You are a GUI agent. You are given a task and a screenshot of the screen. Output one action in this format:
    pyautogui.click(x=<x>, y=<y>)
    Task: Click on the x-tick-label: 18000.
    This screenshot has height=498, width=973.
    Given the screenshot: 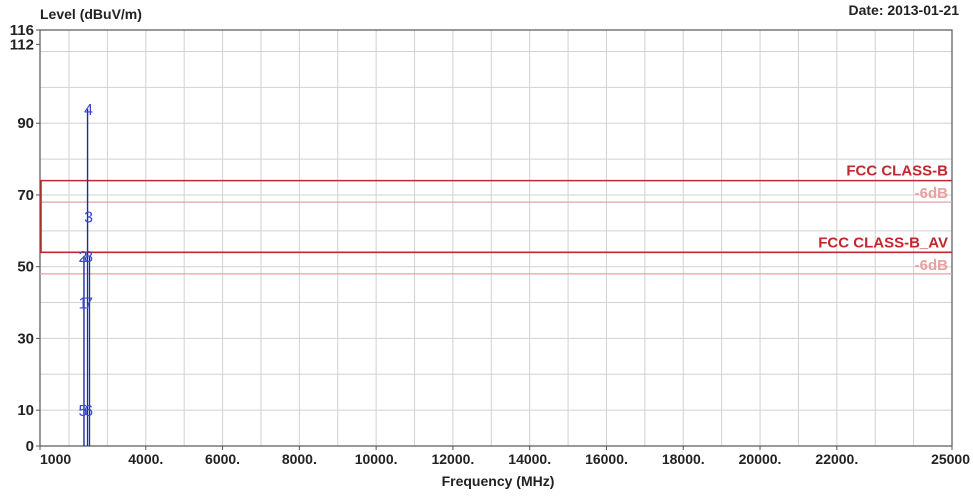 What is the action you would take?
    pyautogui.click(x=683, y=459)
    